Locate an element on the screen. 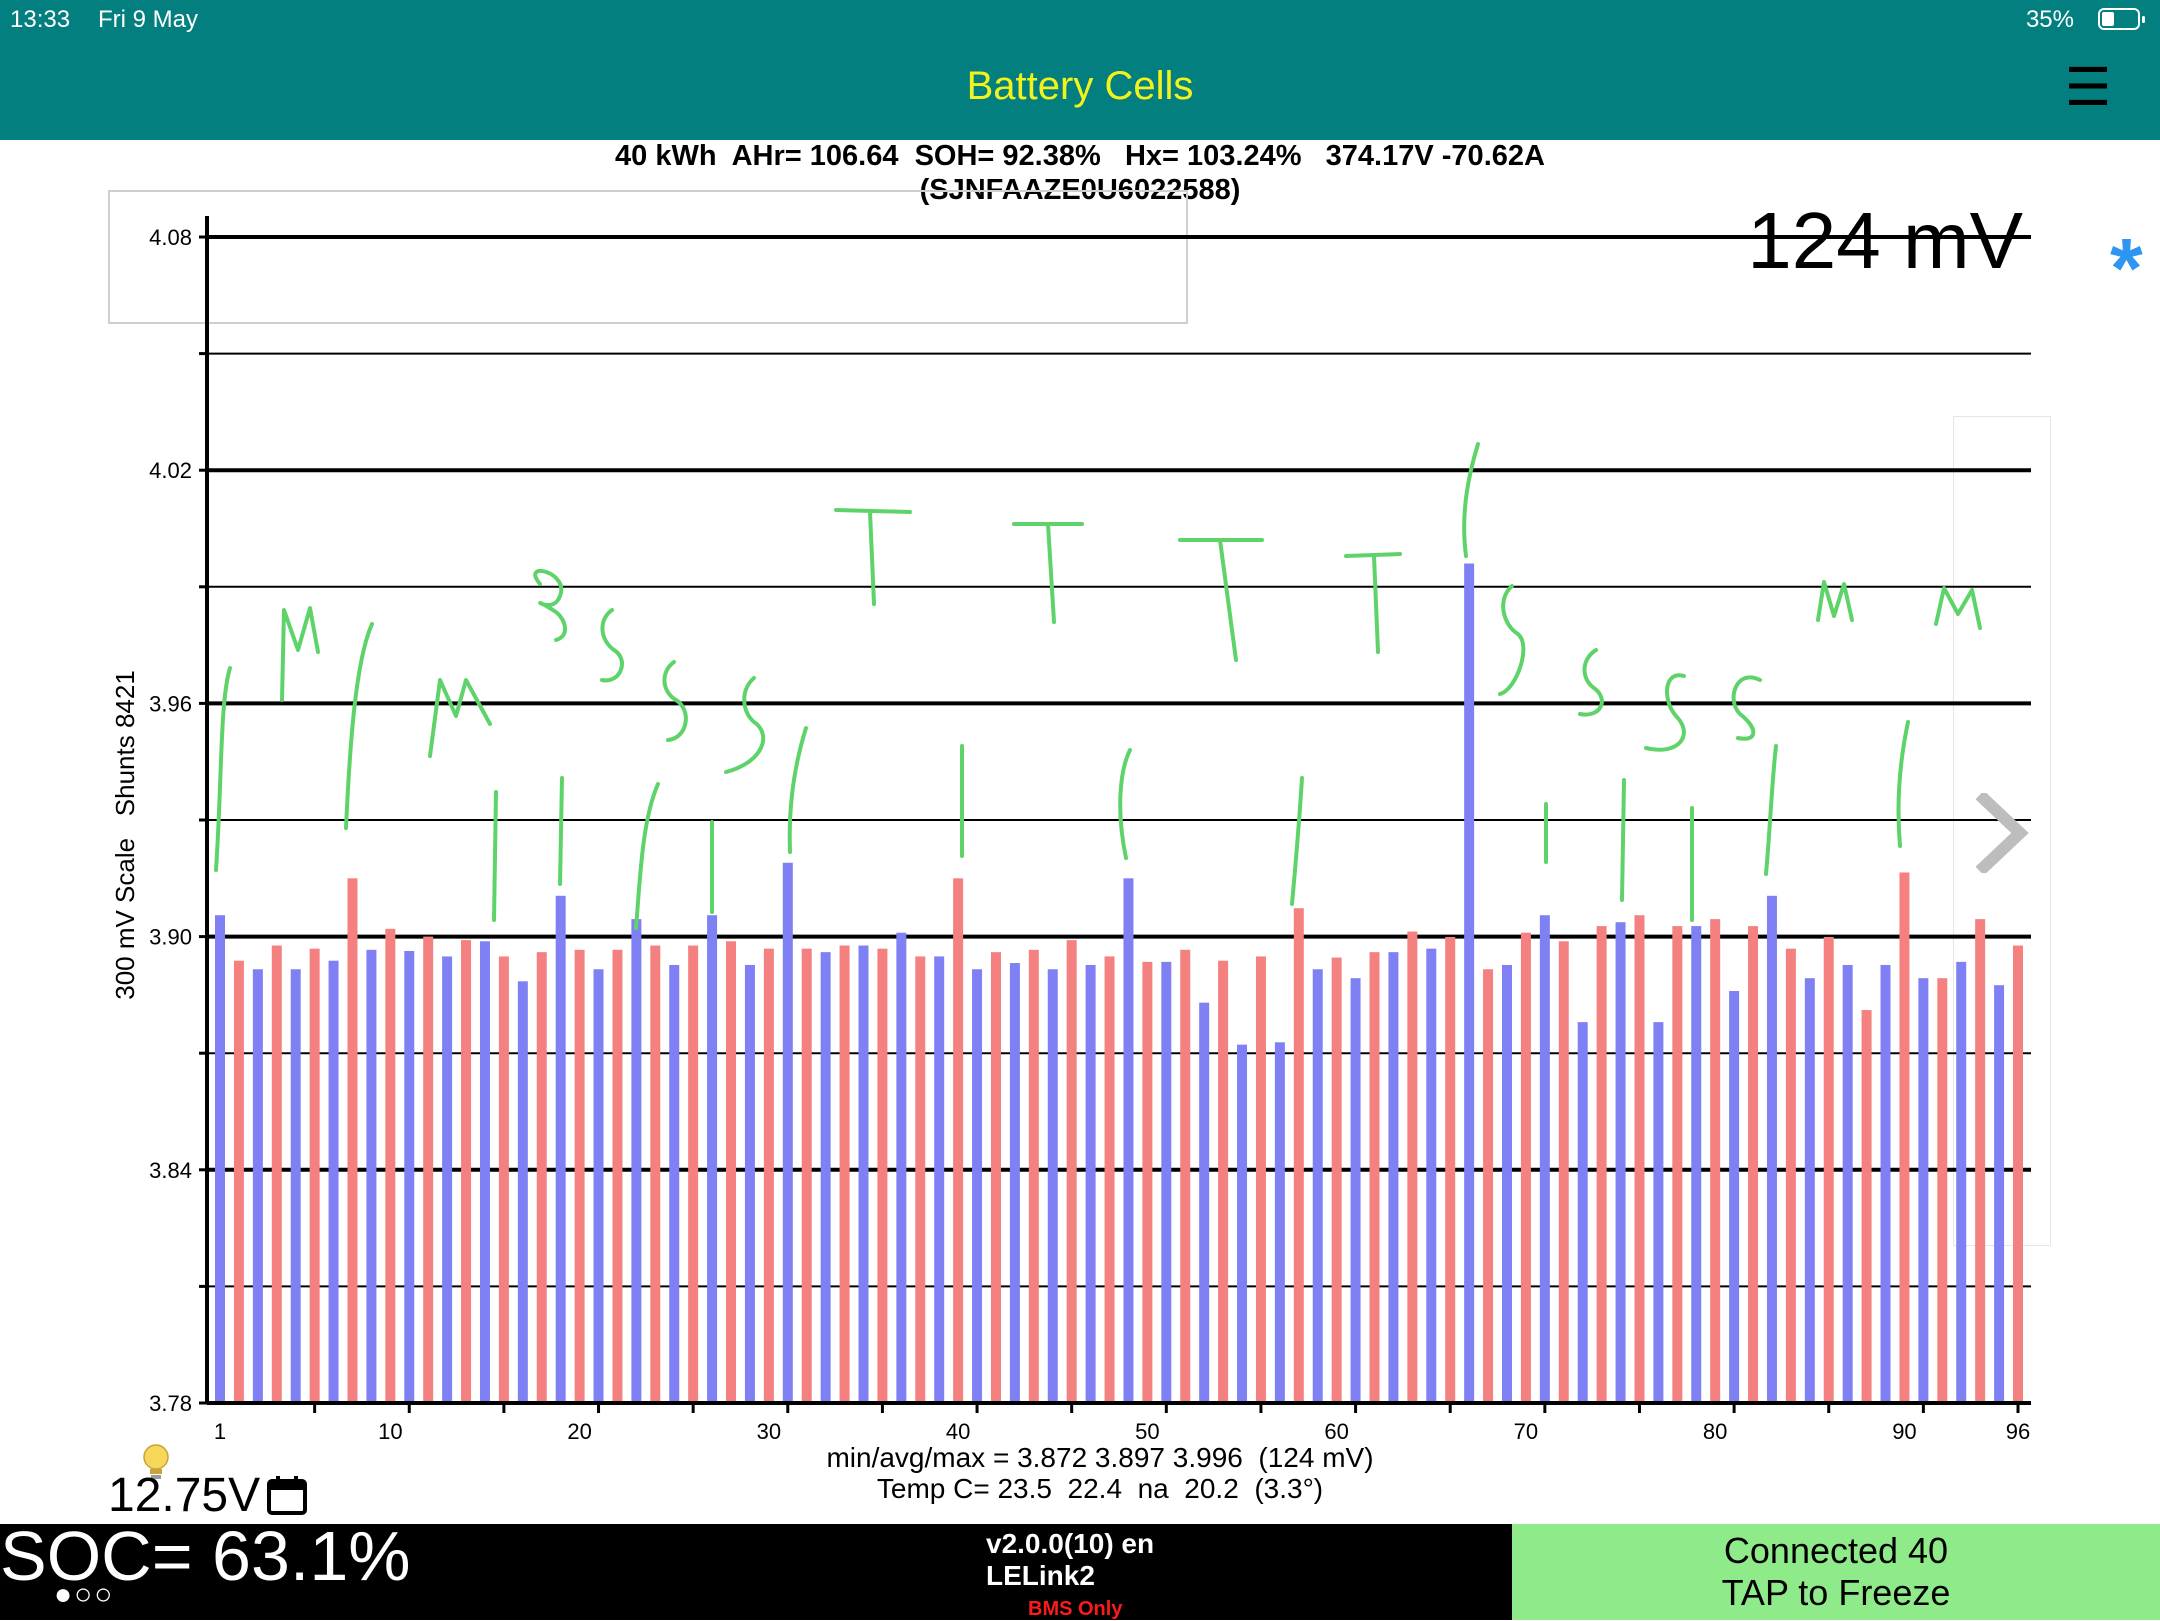  y-tick-label: 3.96 is located at coordinates (170, 703).